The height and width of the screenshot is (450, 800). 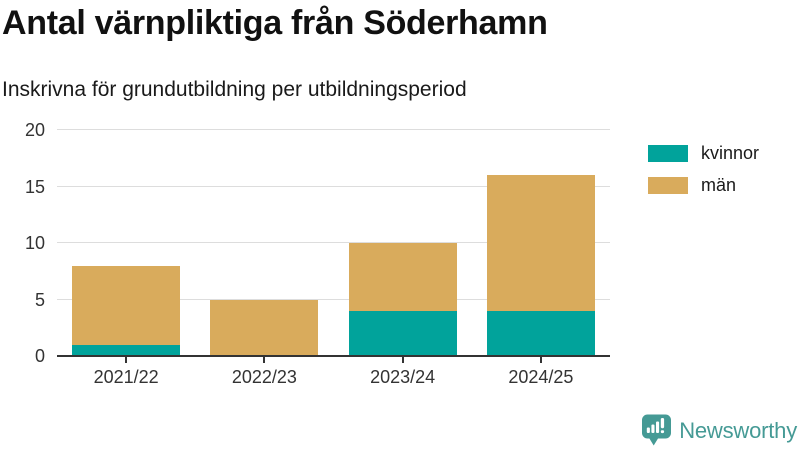 I want to click on legend-item-kvinnor: kvinnor, so click(x=703, y=153).